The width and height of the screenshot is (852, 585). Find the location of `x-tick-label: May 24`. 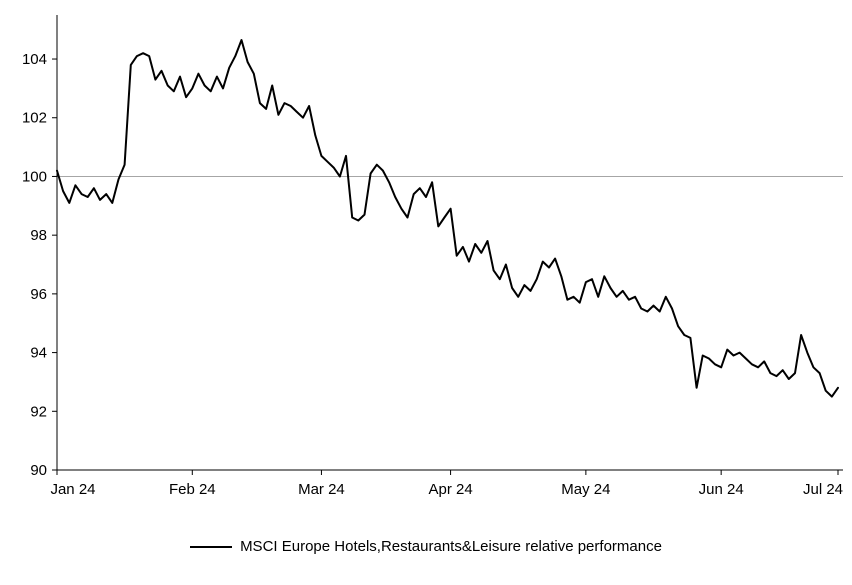

x-tick-label: May 24 is located at coordinates (585, 489).